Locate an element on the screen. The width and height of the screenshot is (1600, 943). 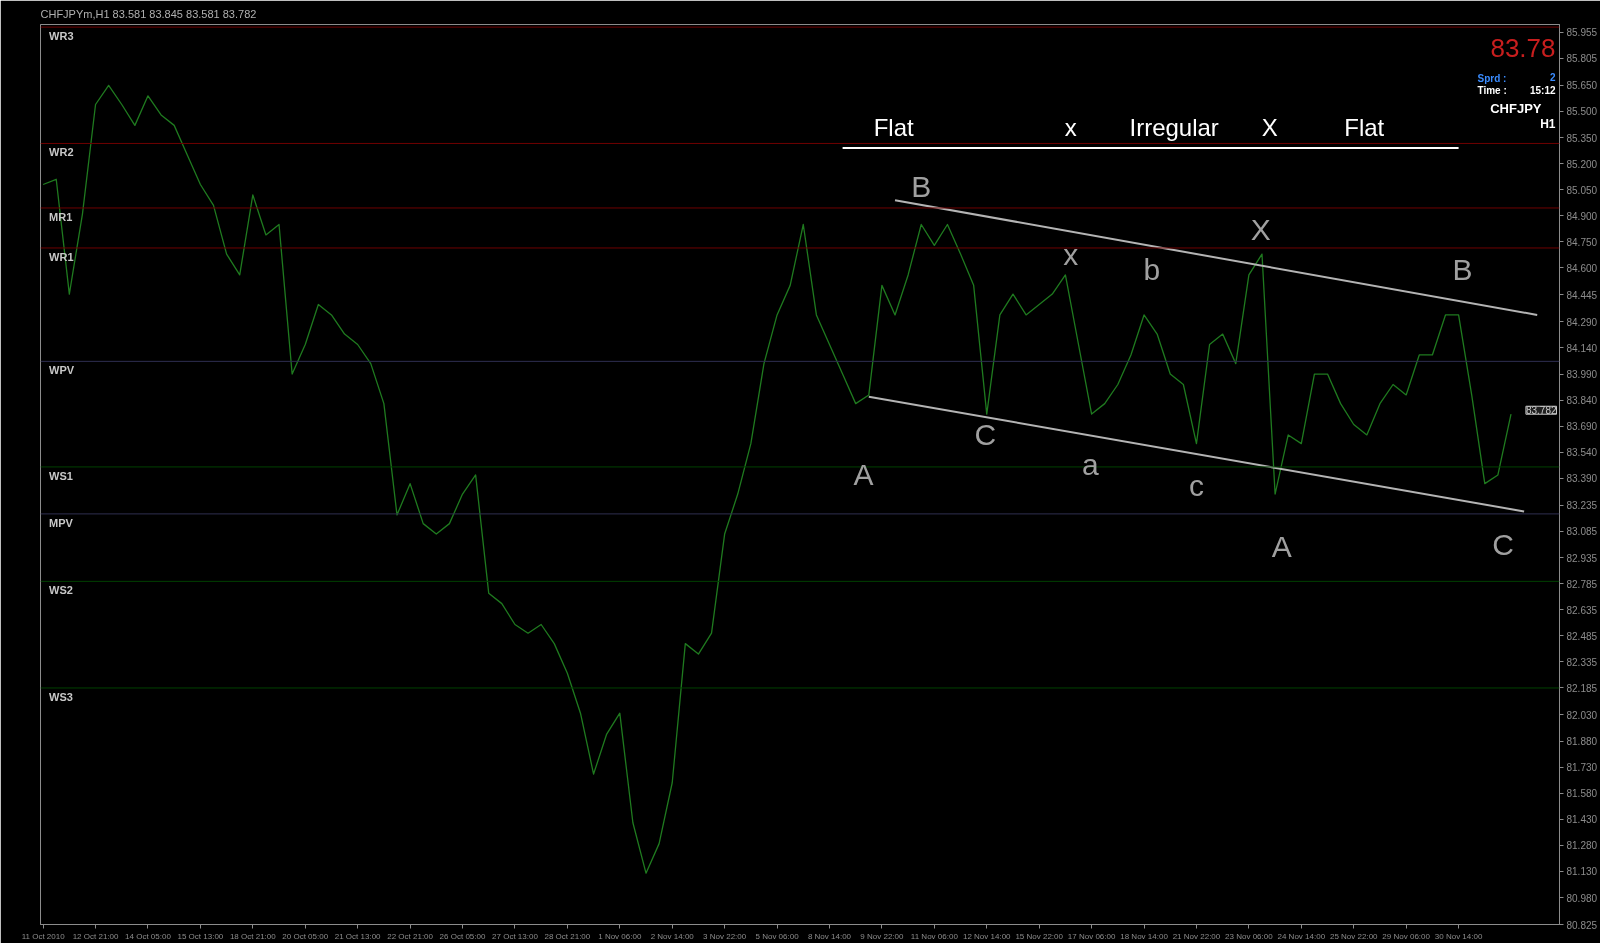
x-tick-label: 17 Nov 06:00 is located at coordinates (1091, 936).